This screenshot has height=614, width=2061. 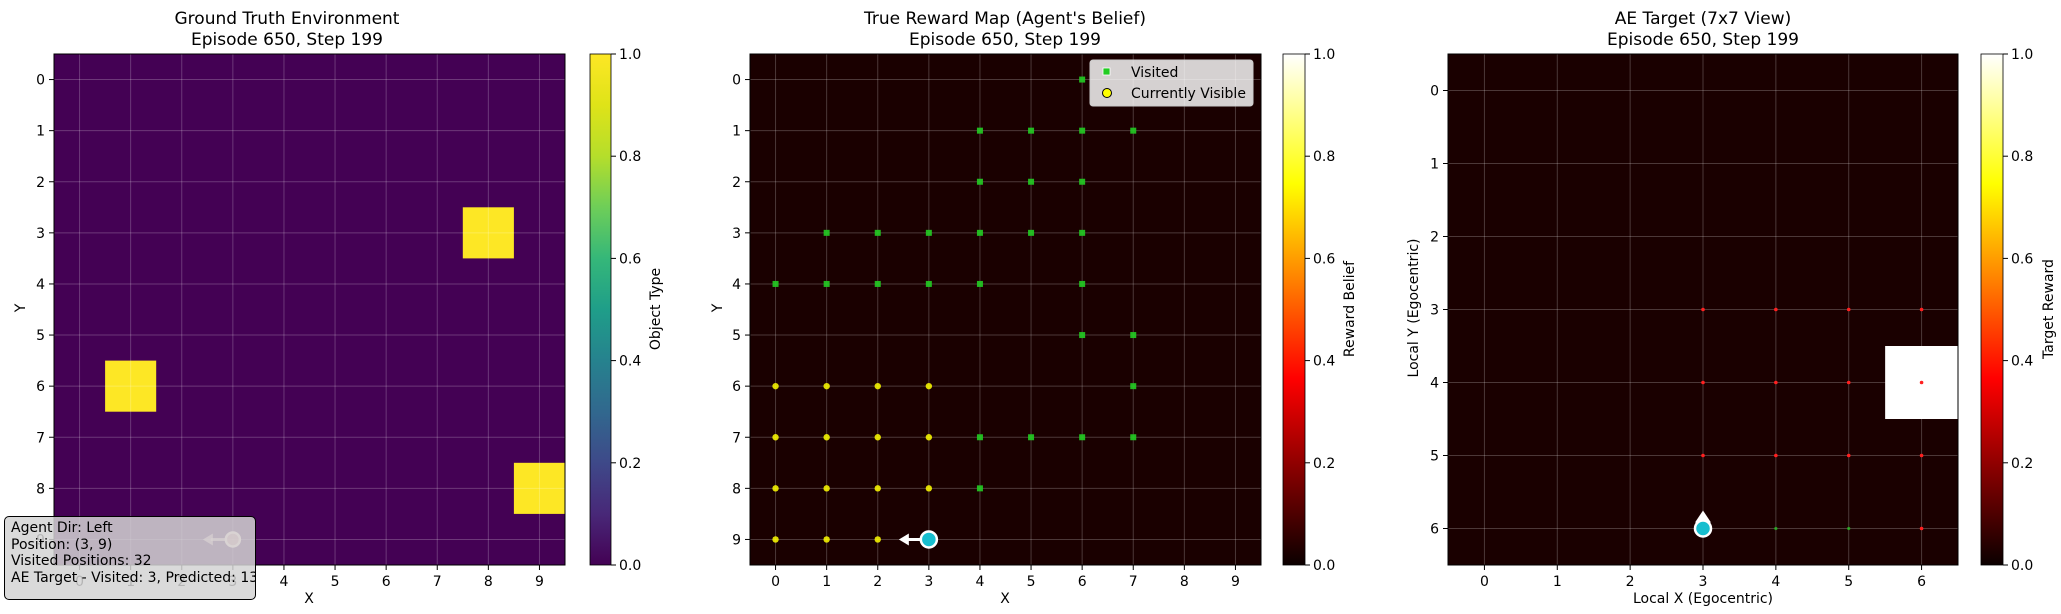 I want to click on panel2-colorbar, so click(x=1294, y=309).